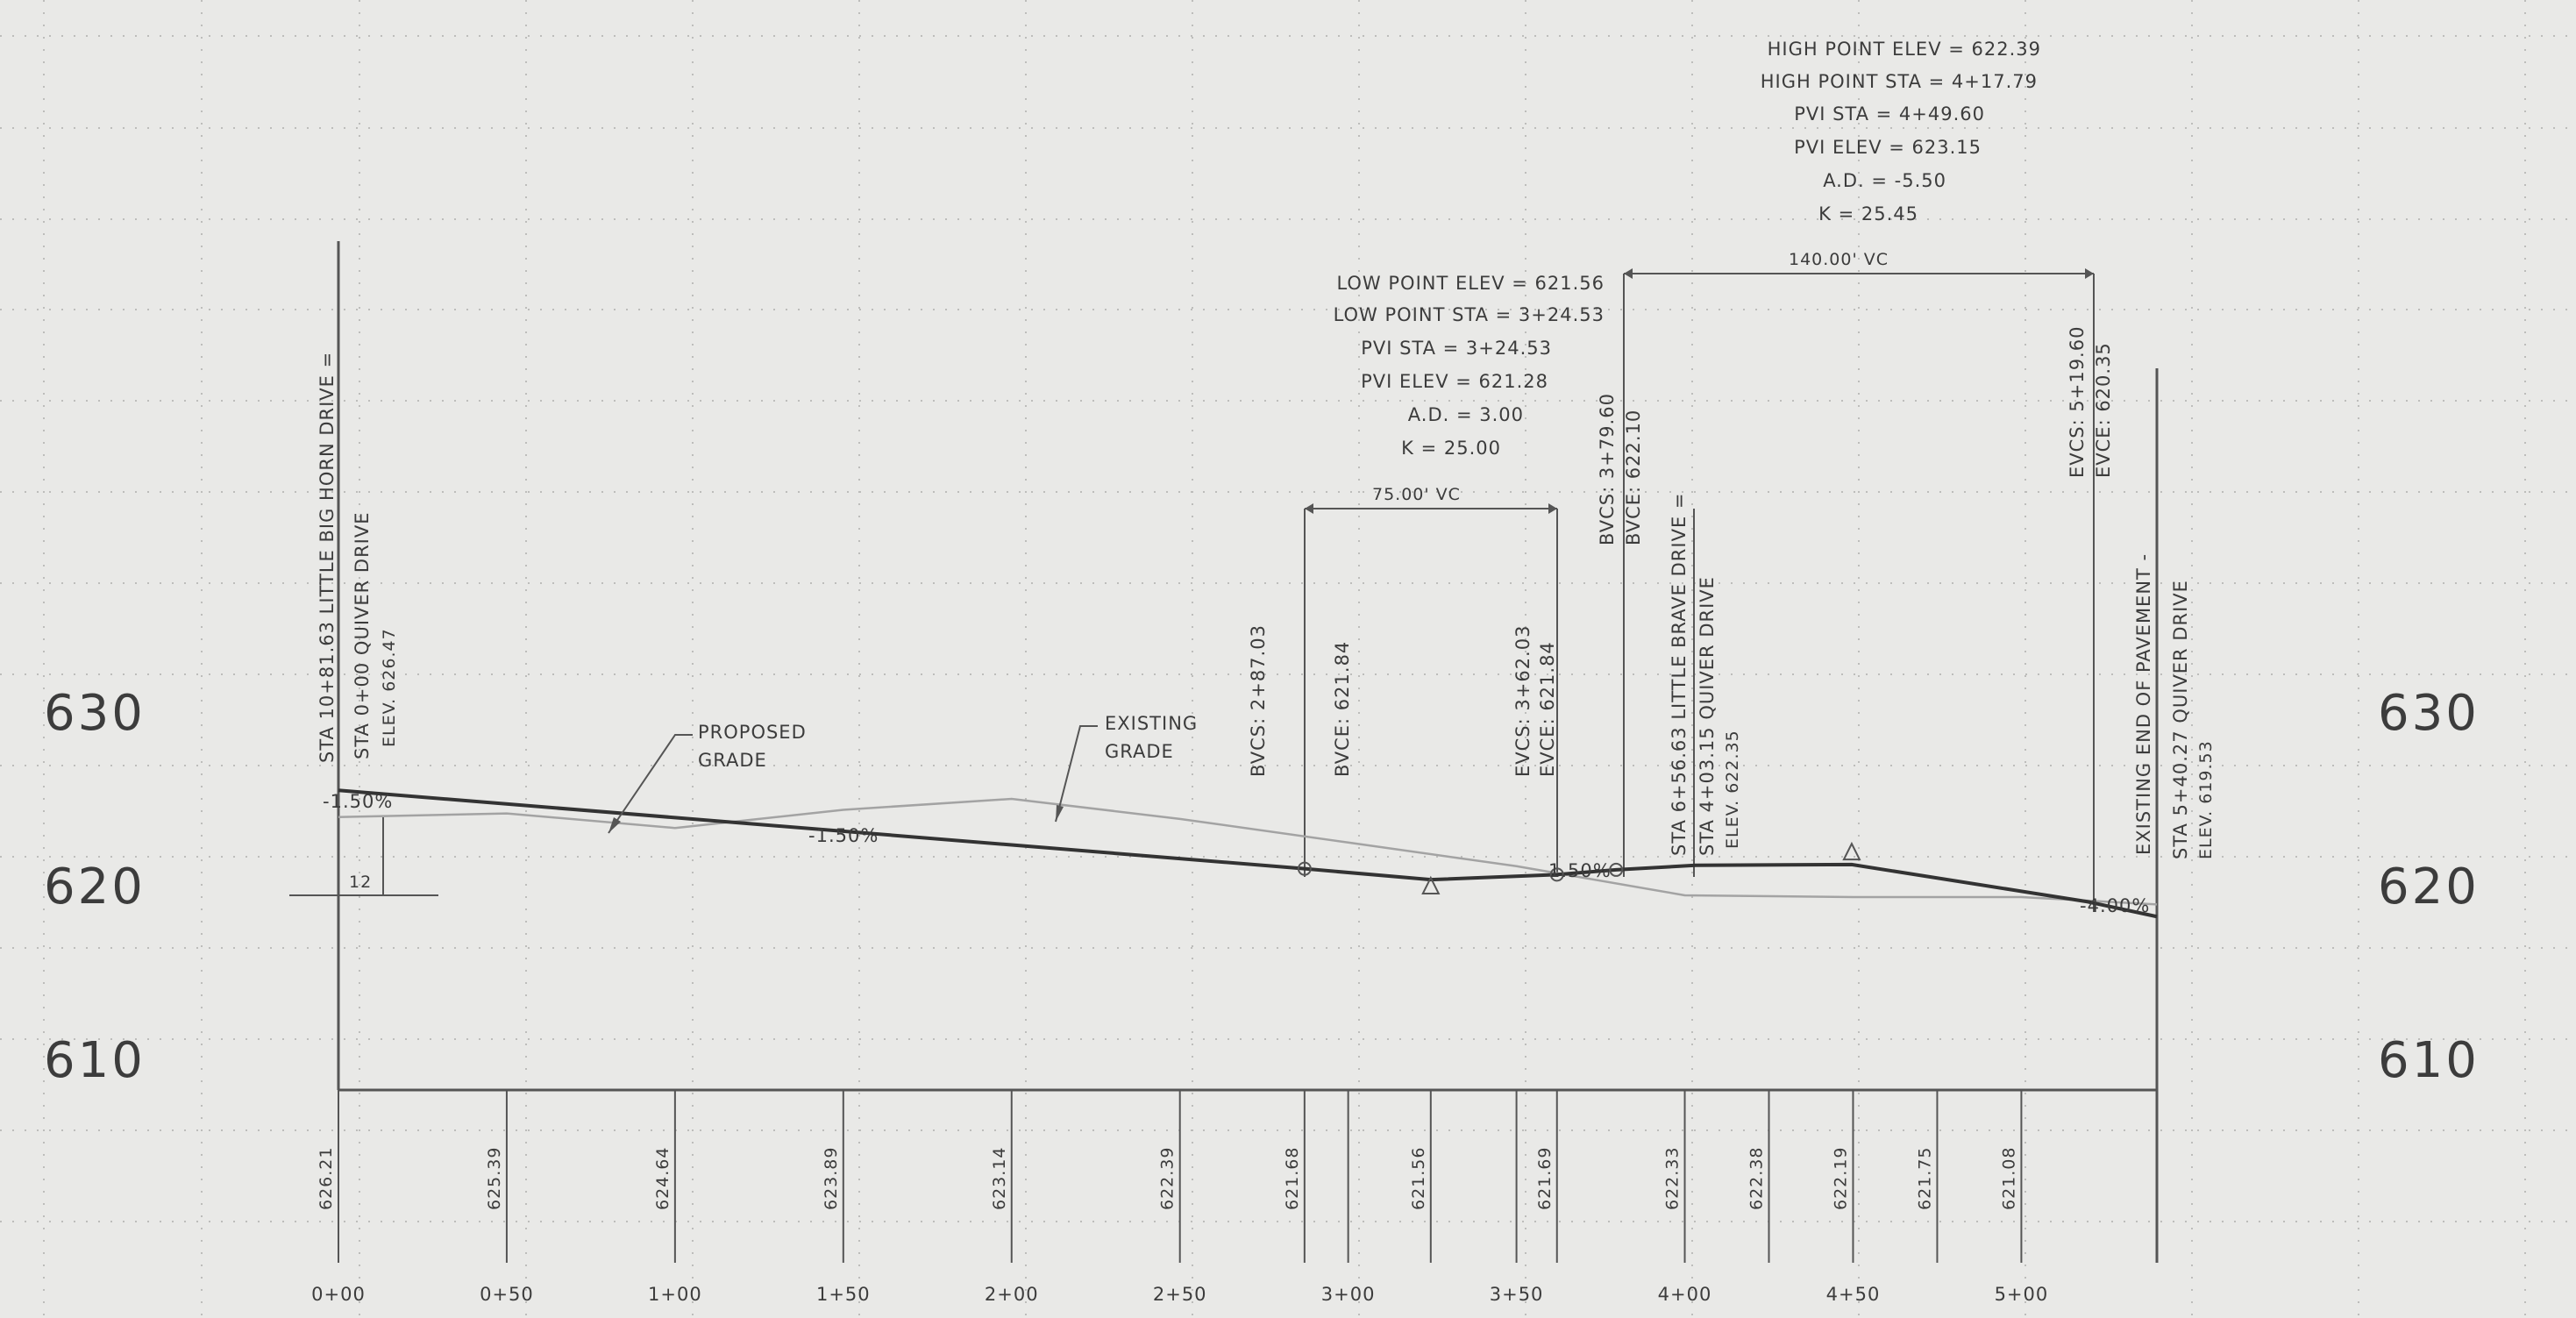 This screenshot has height=1318, width=2576. What do you see at coordinates (1924, 1178) in the screenshot?
I see `finished-grade-elevation: 621.75` at bounding box center [1924, 1178].